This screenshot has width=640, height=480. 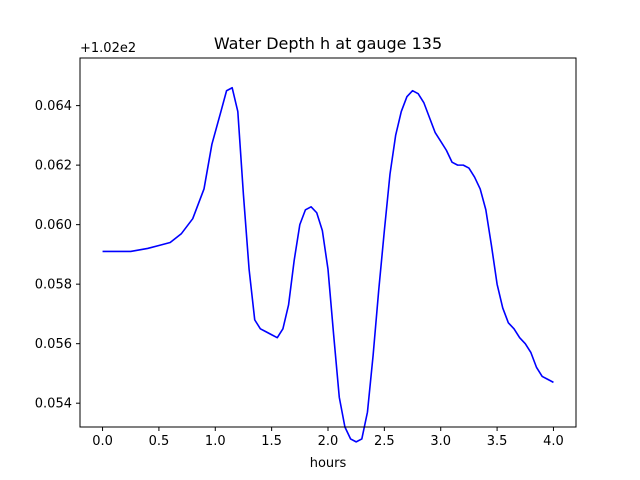 What do you see at coordinates (108, 48) in the screenshot?
I see `y-offset-label: +1.02e2` at bounding box center [108, 48].